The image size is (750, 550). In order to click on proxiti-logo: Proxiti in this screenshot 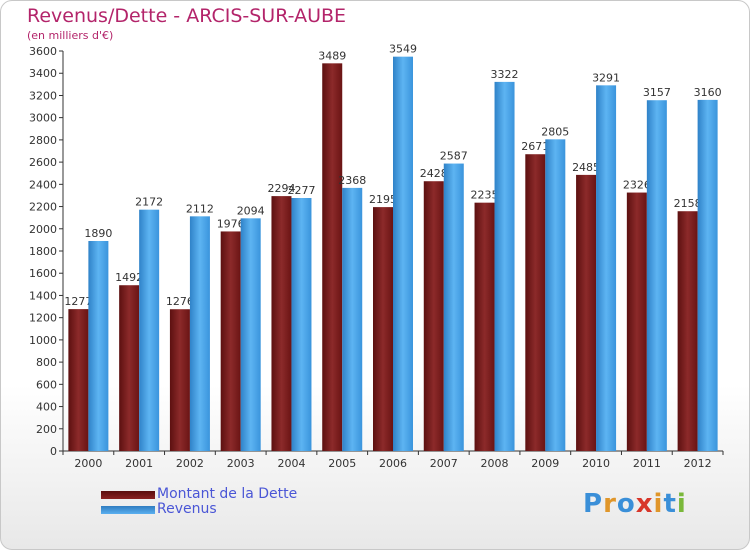, I will do `click(635, 504)`.